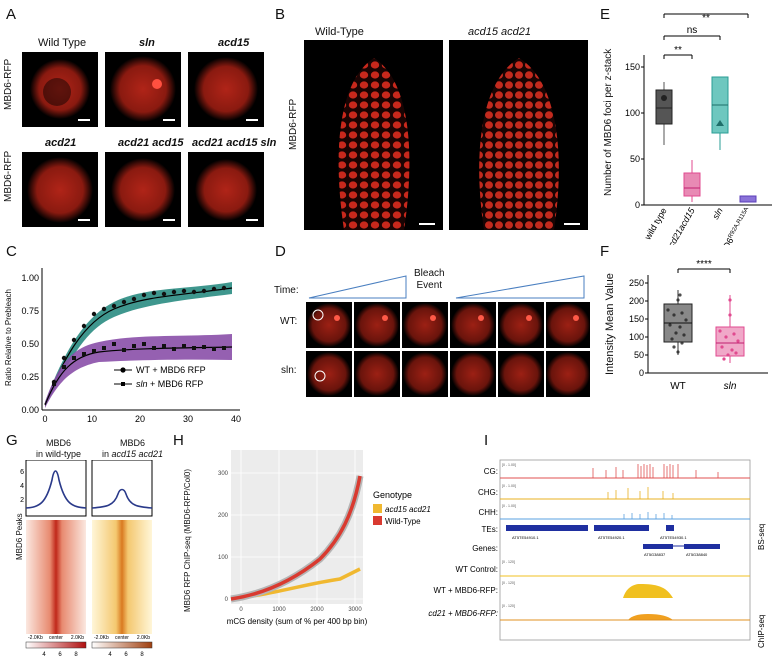 This screenshot has width=780, height=662. I want to click on panel-h-xlabel: mCG density (sum of % per 400 bp bin), so click(297, 621).